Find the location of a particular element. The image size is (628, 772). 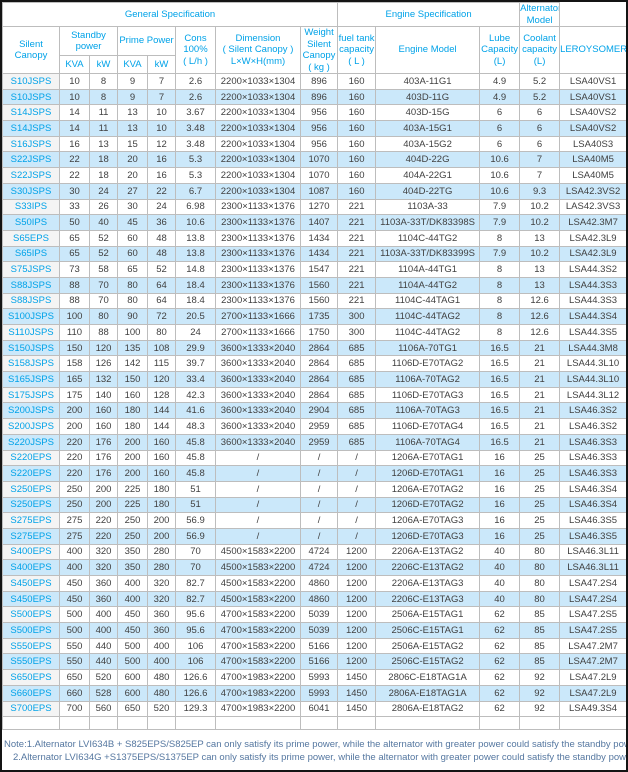

cell-standby_kva: 22 is located at coordinates (74, 160).